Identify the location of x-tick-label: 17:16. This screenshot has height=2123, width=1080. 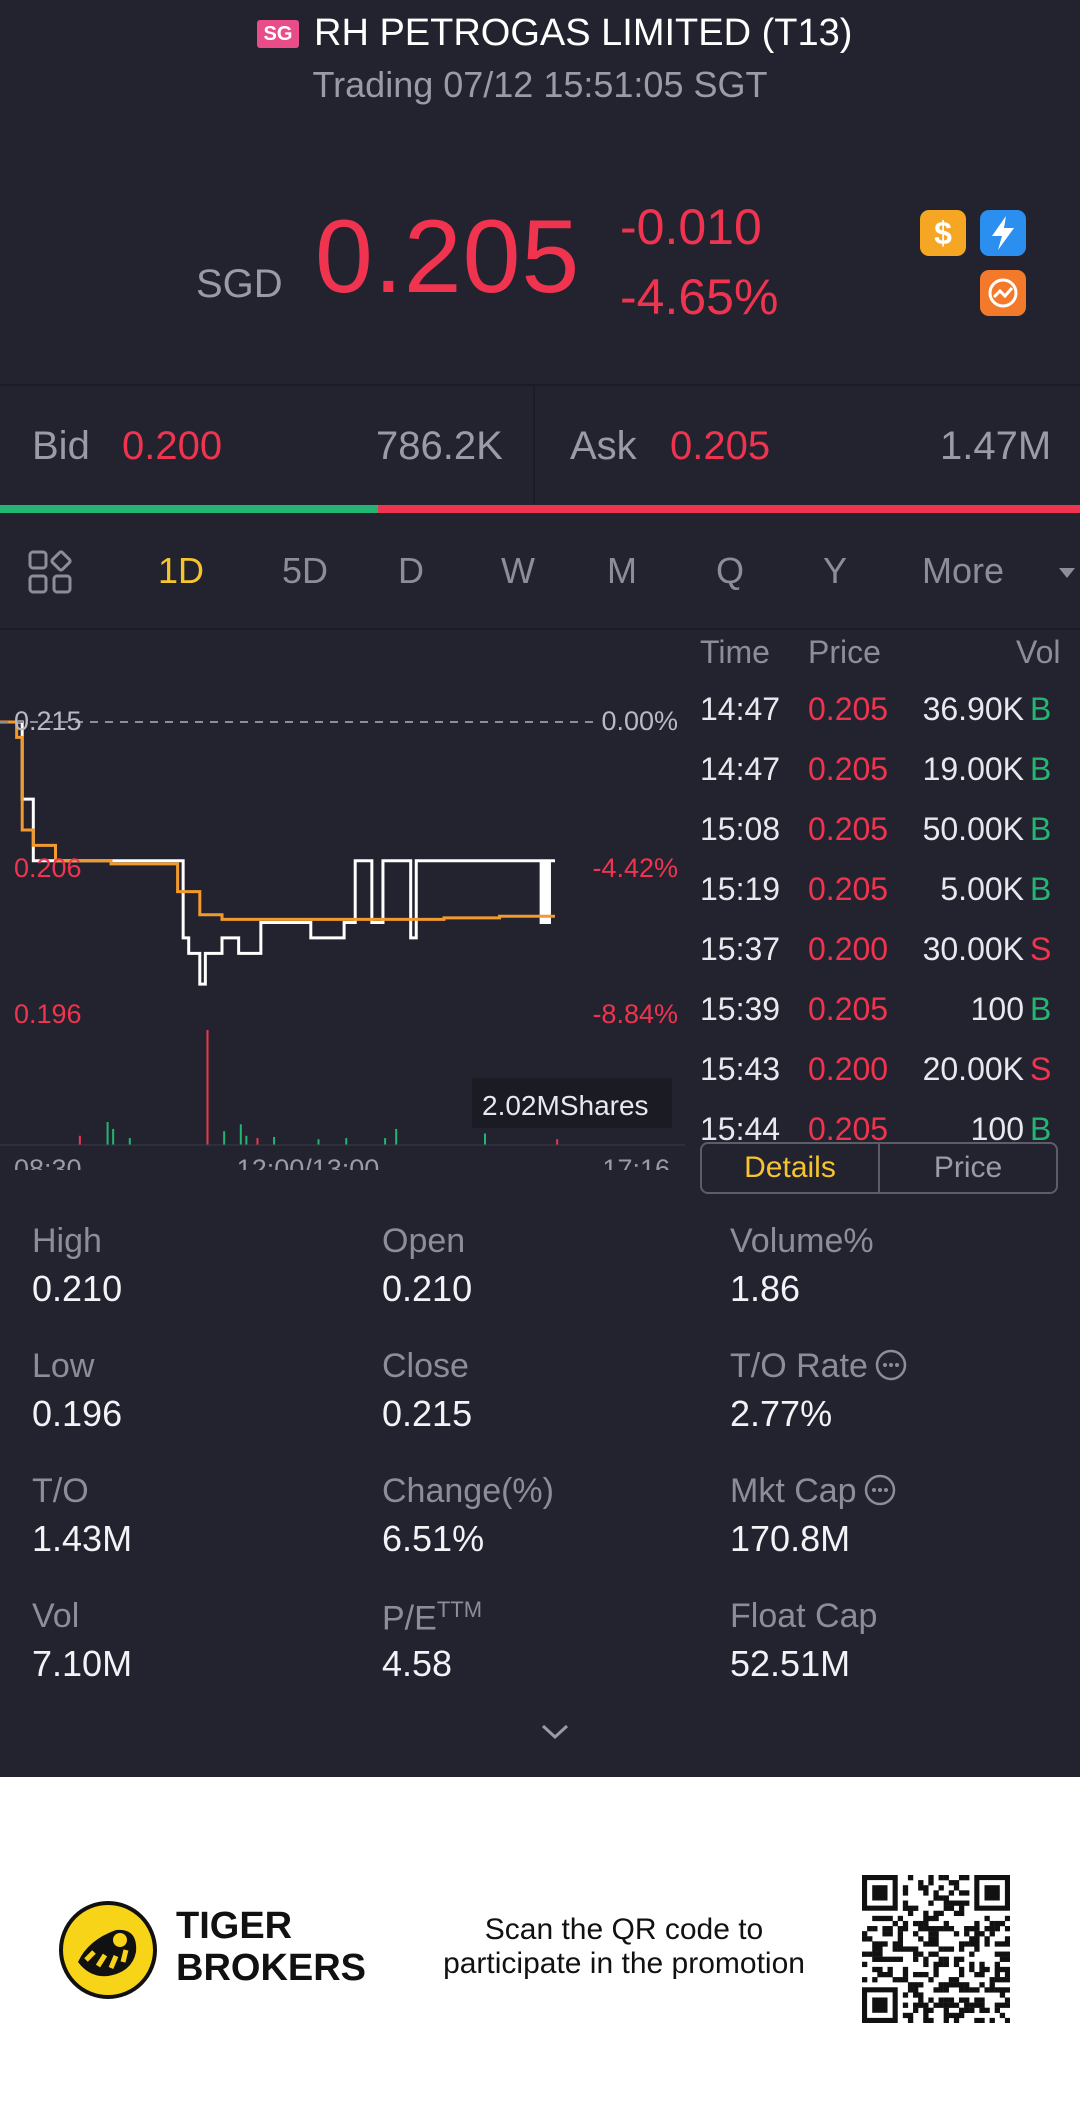
(636, 1162).